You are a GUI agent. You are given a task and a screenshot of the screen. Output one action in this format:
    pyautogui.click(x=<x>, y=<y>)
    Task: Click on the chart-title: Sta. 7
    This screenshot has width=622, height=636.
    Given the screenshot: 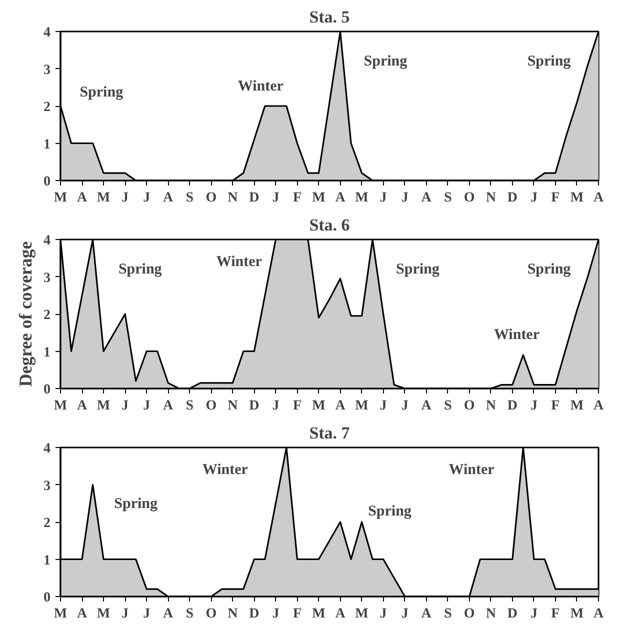 What is the action you would take?
    pyautogui.click(x=329, y=433)
    